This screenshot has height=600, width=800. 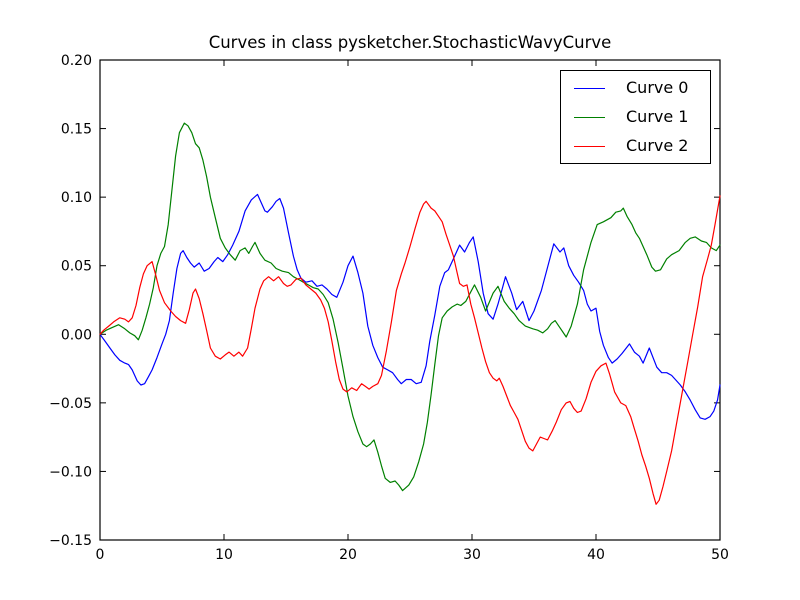 I want to click on legend: Curve 0 Curve 1 Curve 2, so click(x=635, y=117).